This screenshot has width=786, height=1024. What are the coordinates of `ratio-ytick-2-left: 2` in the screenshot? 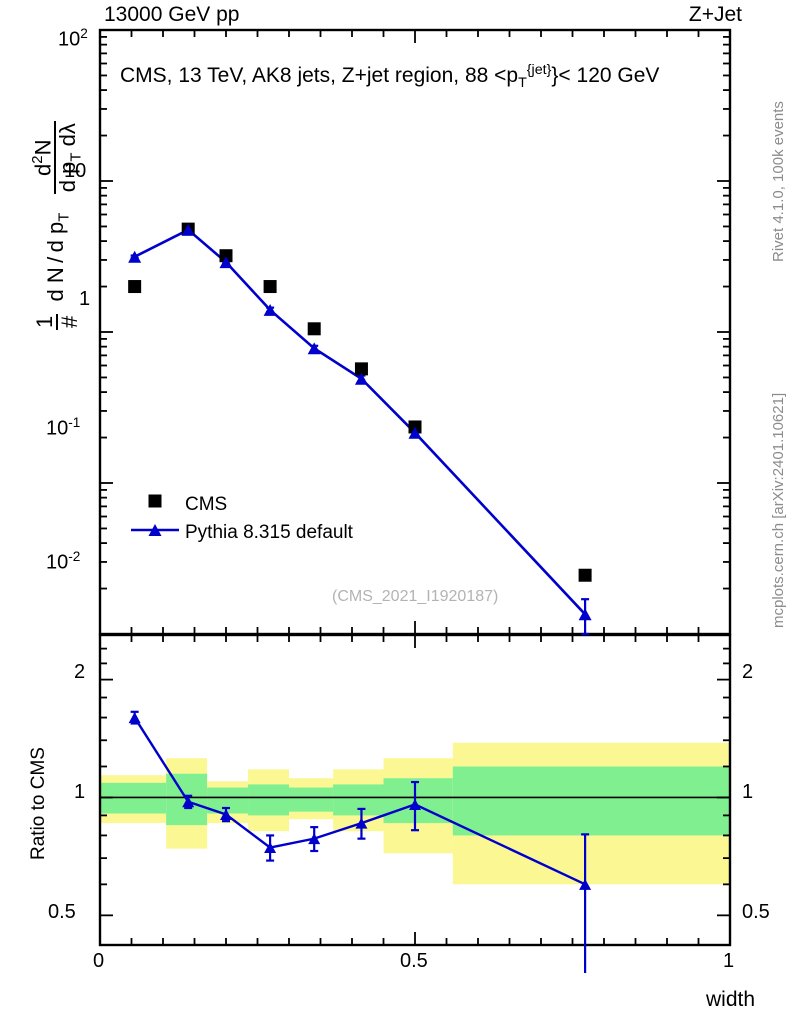 It's located at (80, 672).